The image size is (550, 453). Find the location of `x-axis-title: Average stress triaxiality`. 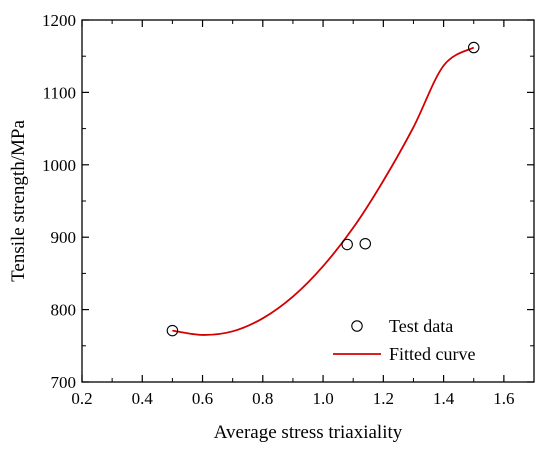

x-axis-title: Average stress triaxiality is located at coordinates (308, 432).